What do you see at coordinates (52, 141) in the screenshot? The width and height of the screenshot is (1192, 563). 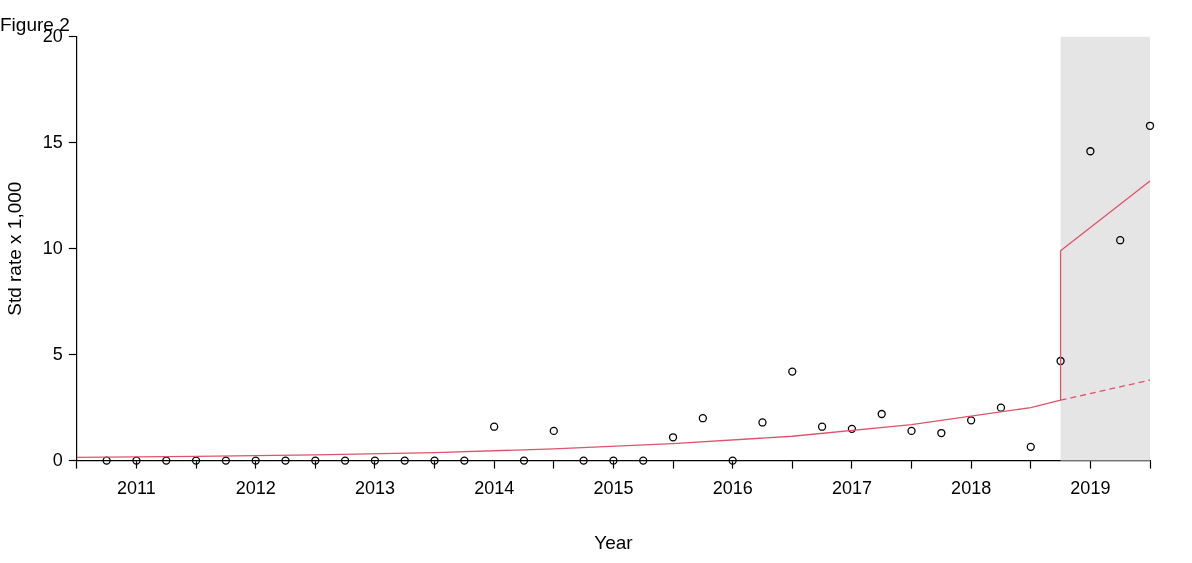 I see `y-tick-label: 15` at bounding box center [52, 141].